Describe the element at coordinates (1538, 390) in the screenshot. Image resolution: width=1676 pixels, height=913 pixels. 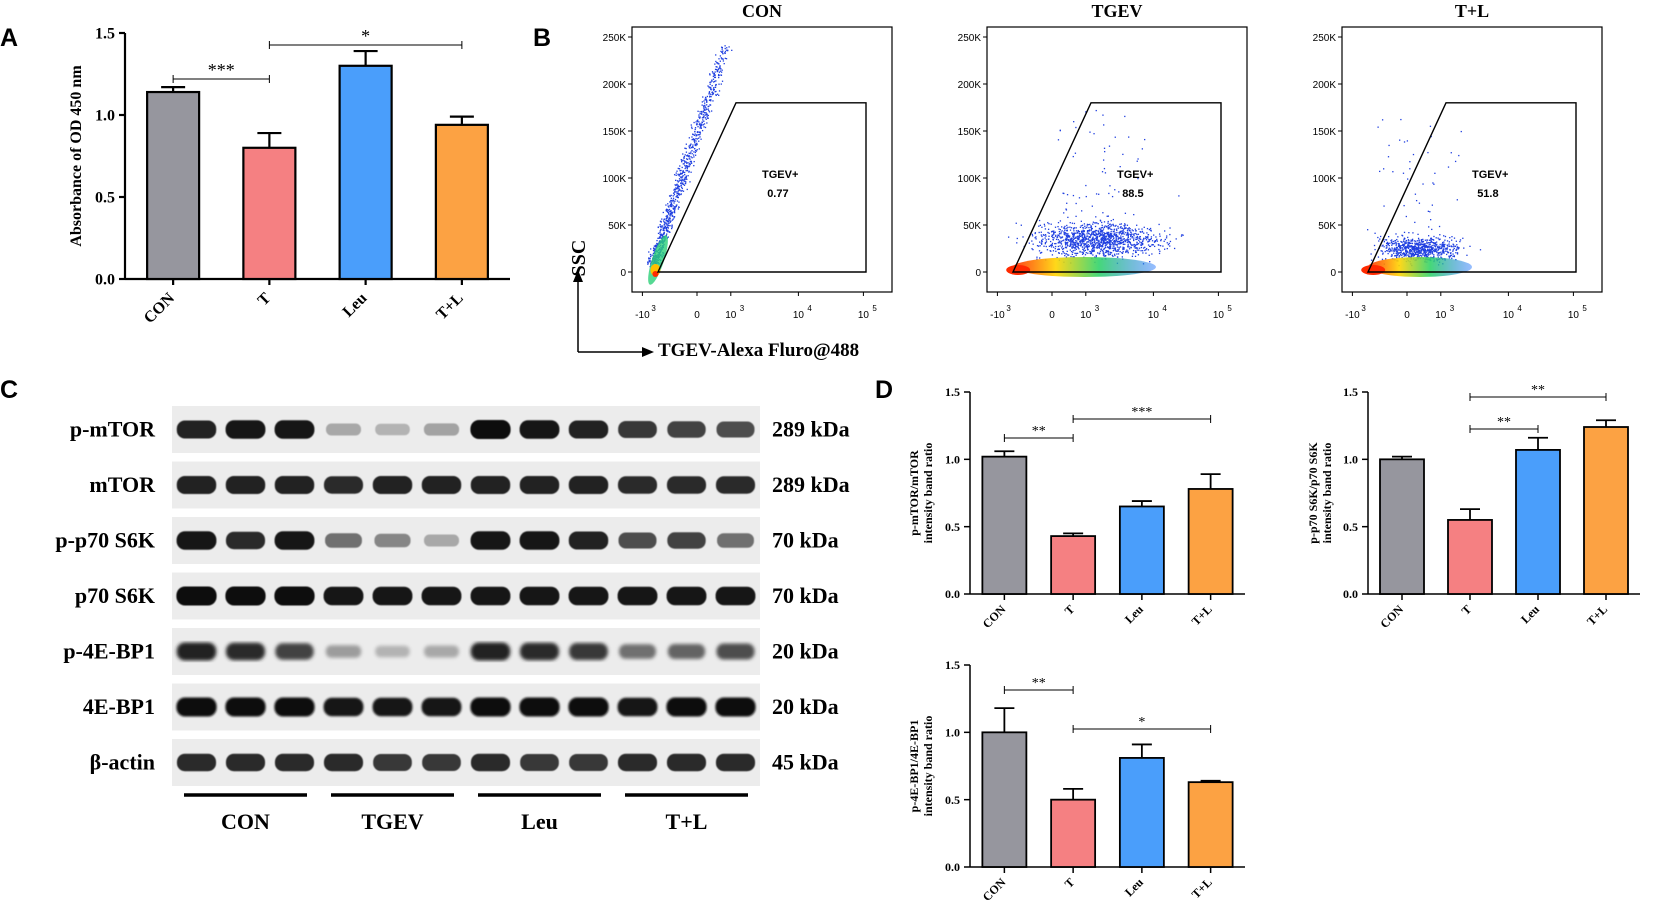
I see `significance-label: **` at that location.